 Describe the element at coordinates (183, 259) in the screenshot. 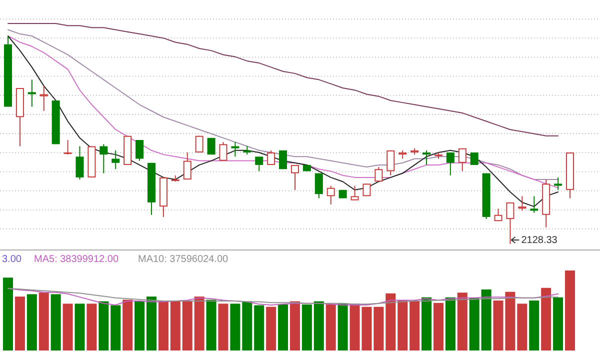

I see `text: MA10: 37596024.00` at that location.